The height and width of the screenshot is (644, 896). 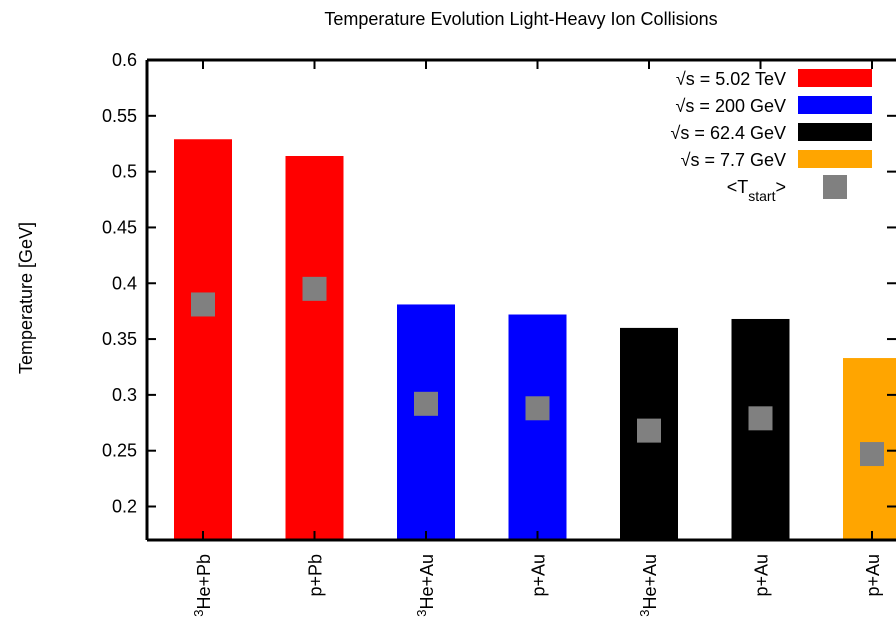 I want to click on y-tick-label: 0.35, so click(x=119, y=339).